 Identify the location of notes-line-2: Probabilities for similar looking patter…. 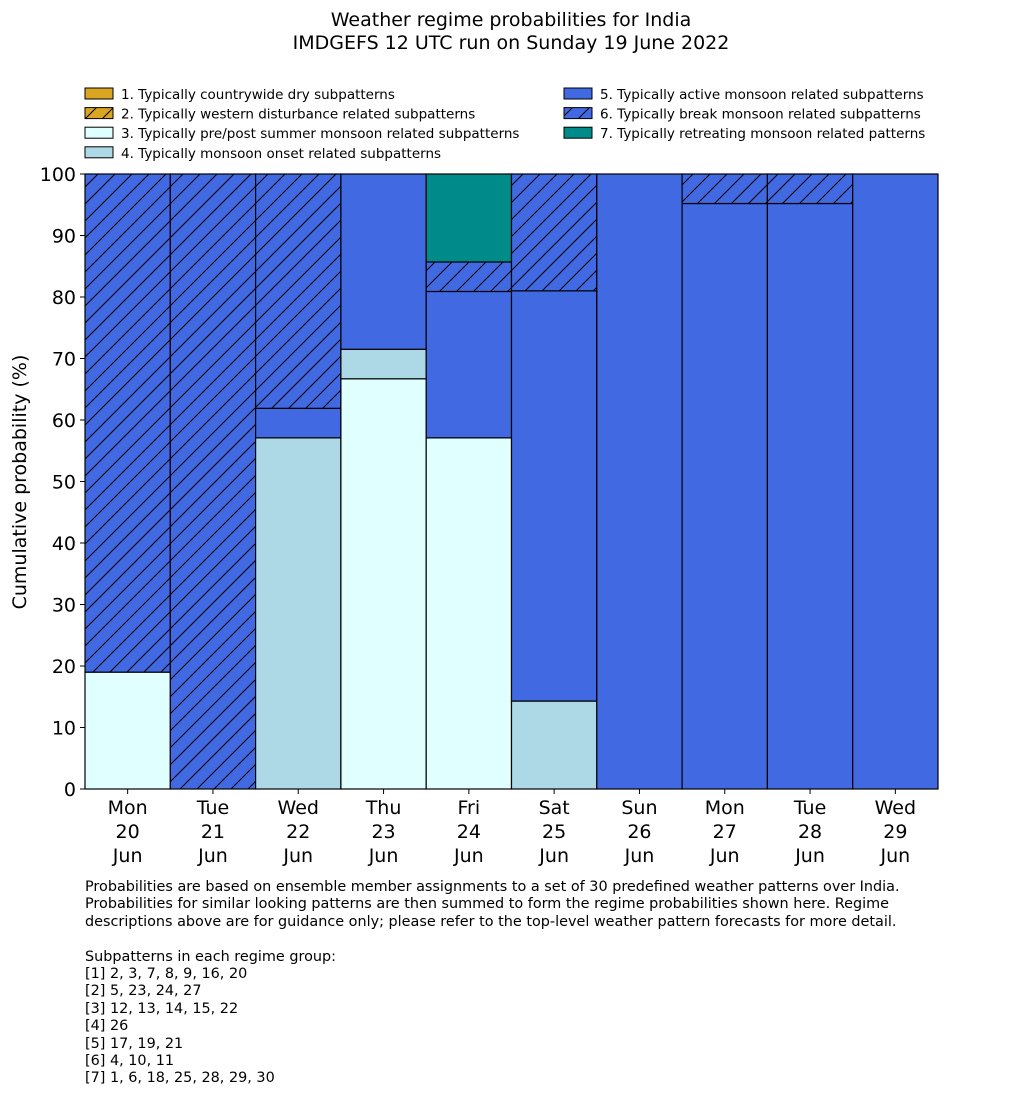
(487, 904).